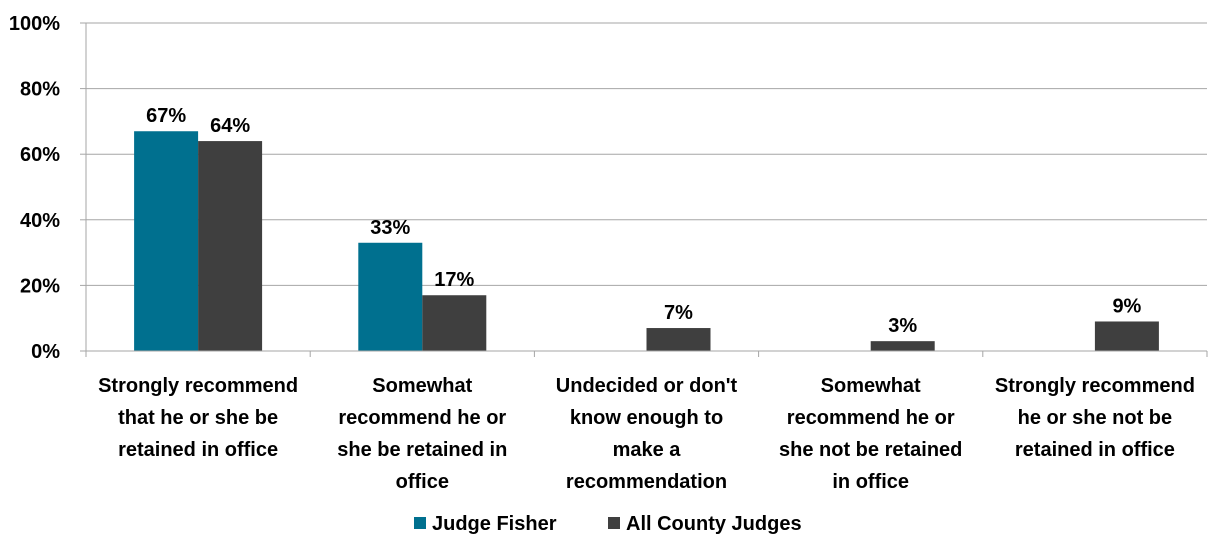 The width and height of the screenshot is (1212, 548). I want to click on x-category-label-line: that he or she be, so click(198, 418).